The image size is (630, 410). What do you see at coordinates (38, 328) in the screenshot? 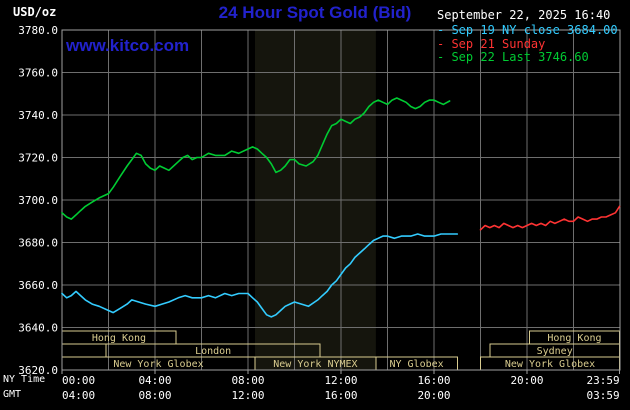
I see `y-tick-label: 3640.0` at bounding box center [38, 328].